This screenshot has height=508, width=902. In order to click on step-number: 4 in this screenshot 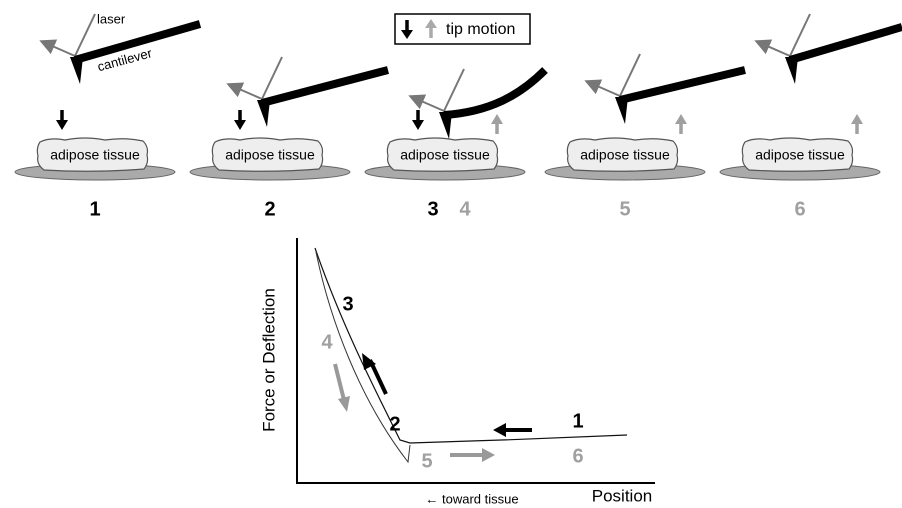, I will do `click(465, 209)`.